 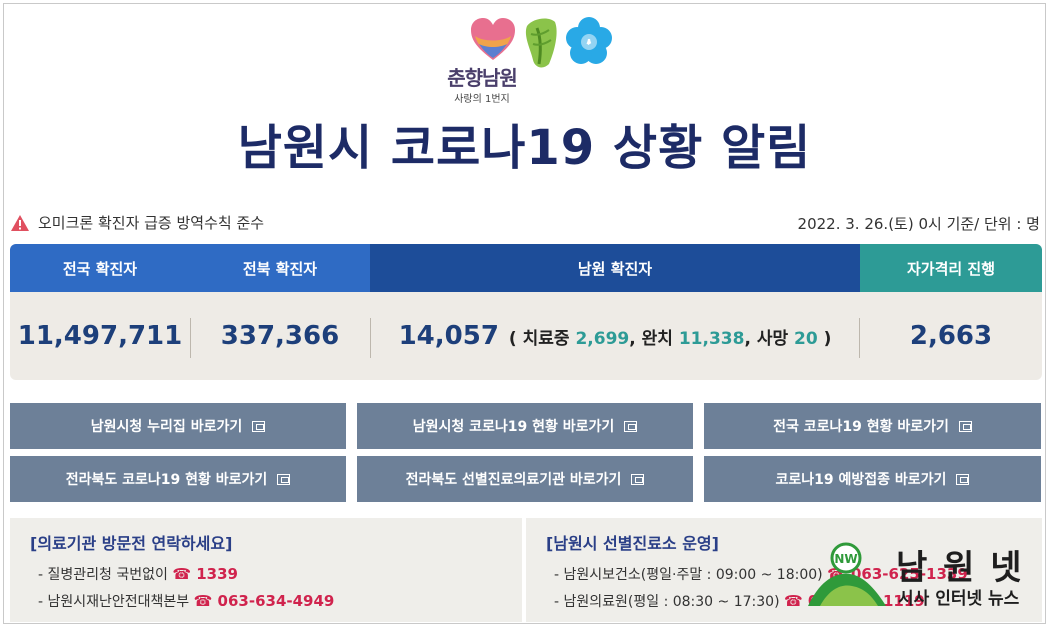 I want to click on page-title: 남원시 코로나19 상황 알림, so click(x=524, y=148).